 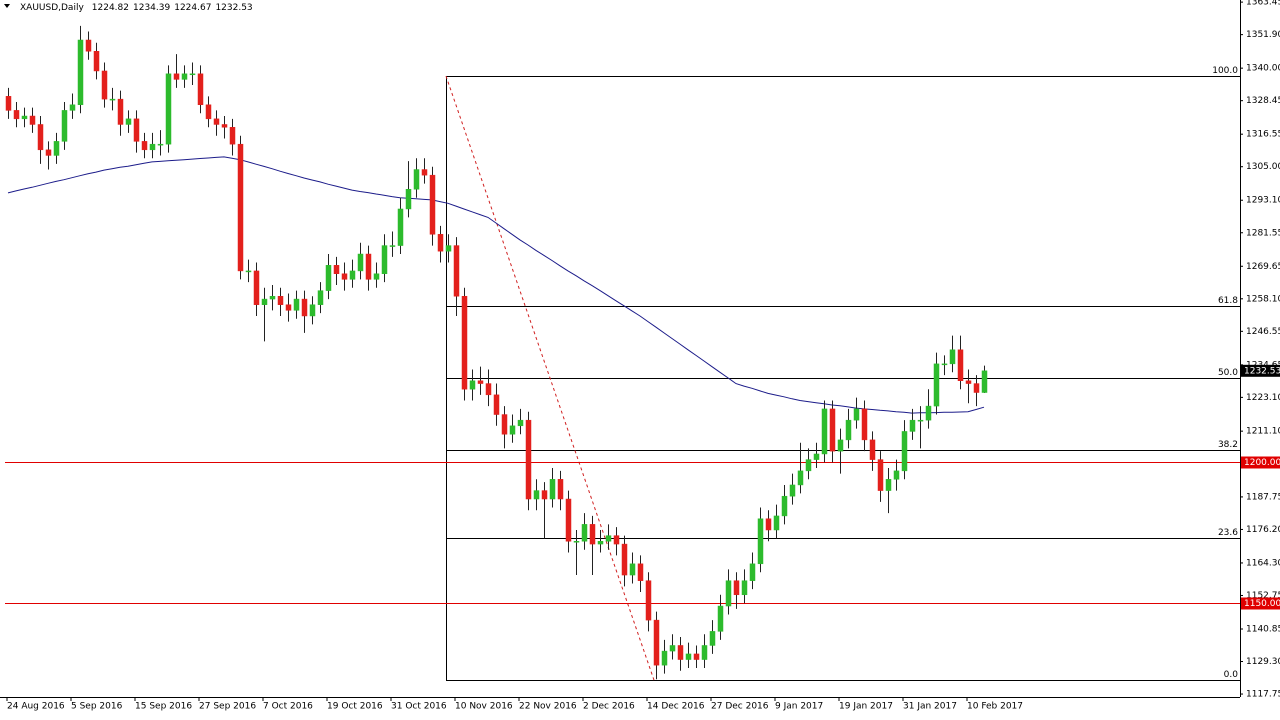 I want to click on y-tick-label: 1258.10, so click(x=1263, y=299).